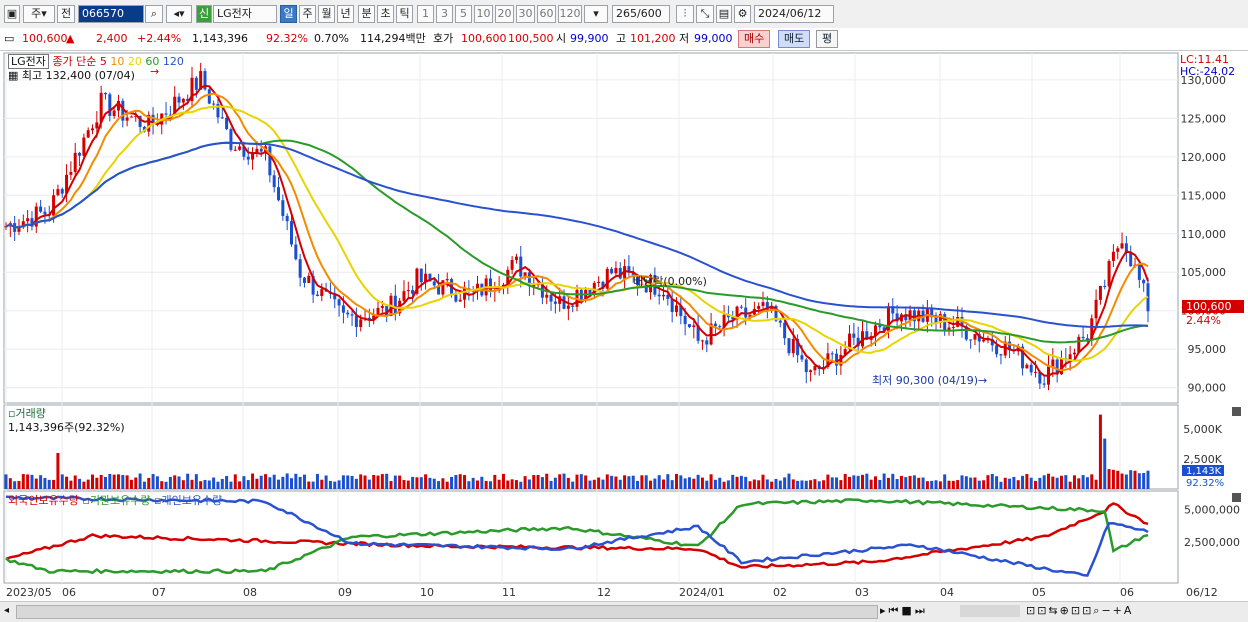  I want to click on interval-60: 60, so click(546, 14).